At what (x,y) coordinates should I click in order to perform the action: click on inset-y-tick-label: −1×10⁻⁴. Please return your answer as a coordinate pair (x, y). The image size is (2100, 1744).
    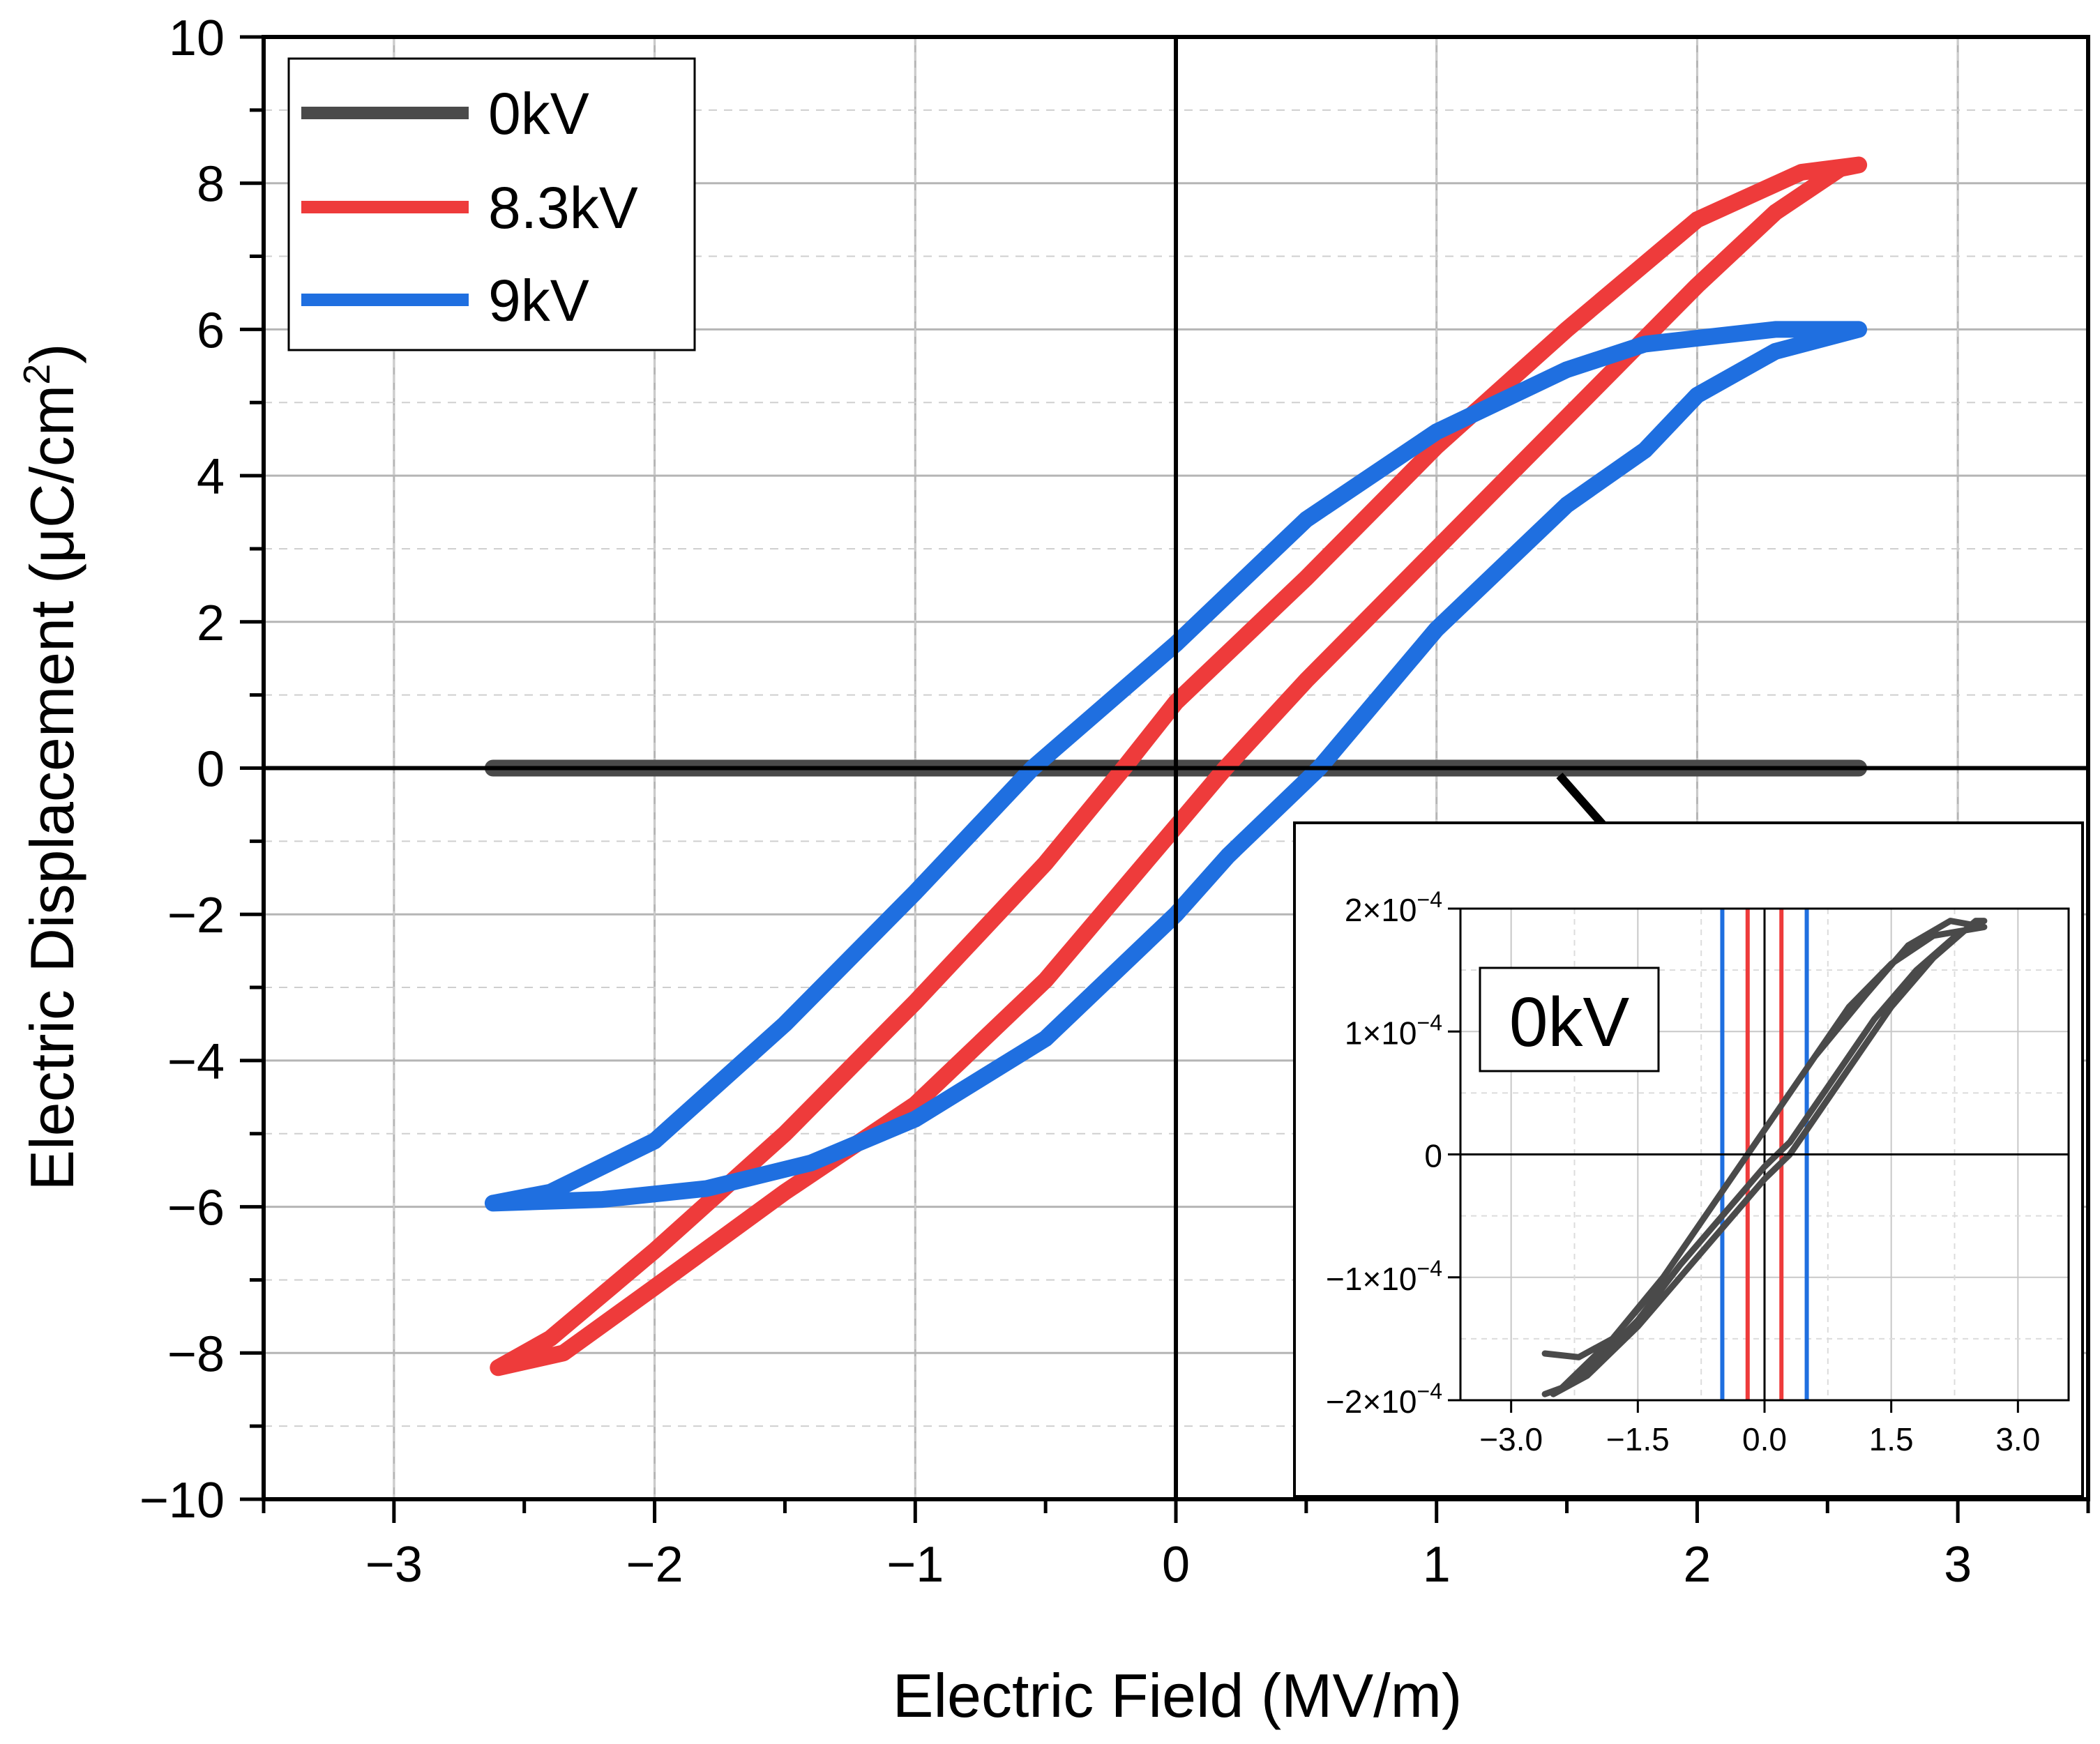
    Looking at the image, I should click on (1384, 1277).